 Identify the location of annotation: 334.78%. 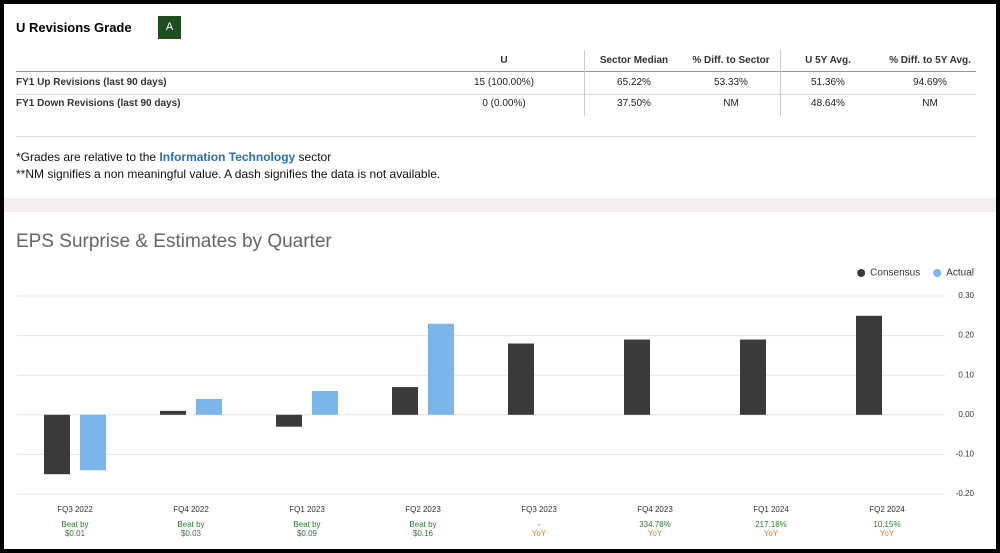
(655, 524).